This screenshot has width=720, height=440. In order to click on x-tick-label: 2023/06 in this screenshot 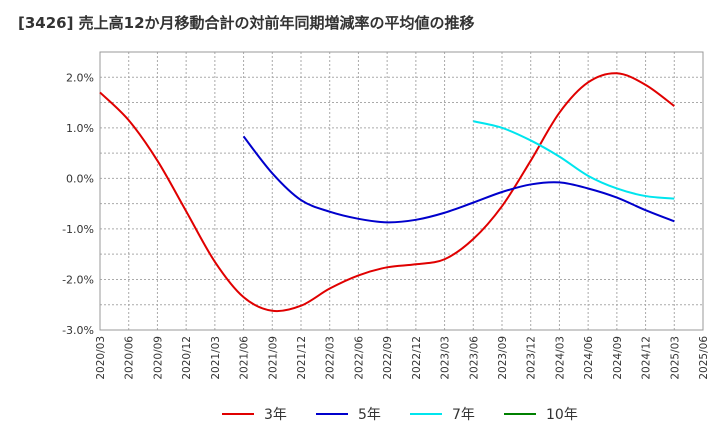, I will do `click(474, 358)`.